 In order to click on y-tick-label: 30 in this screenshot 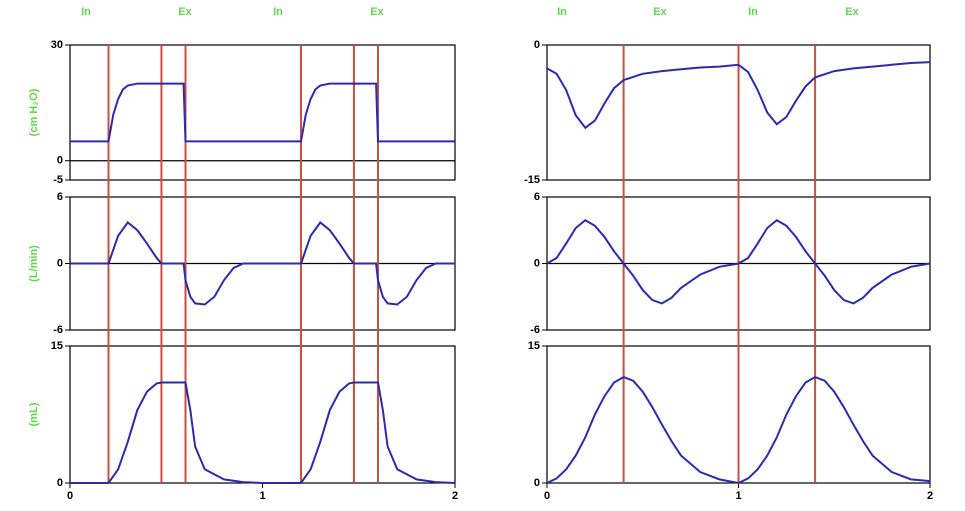, I will do `click(57, 45)`.